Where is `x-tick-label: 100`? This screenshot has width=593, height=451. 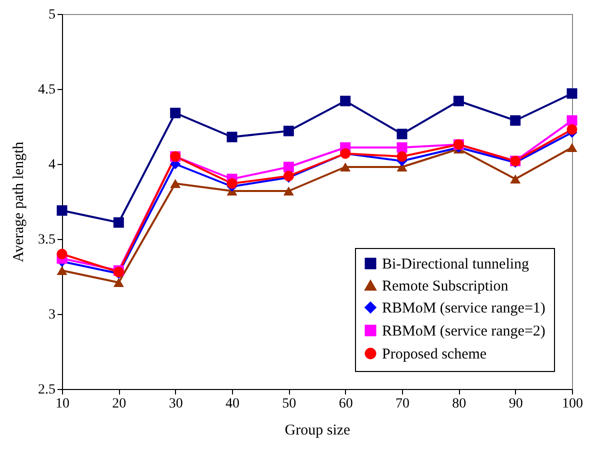 x-tick-label: 100 is located at coordinates (572, 404).